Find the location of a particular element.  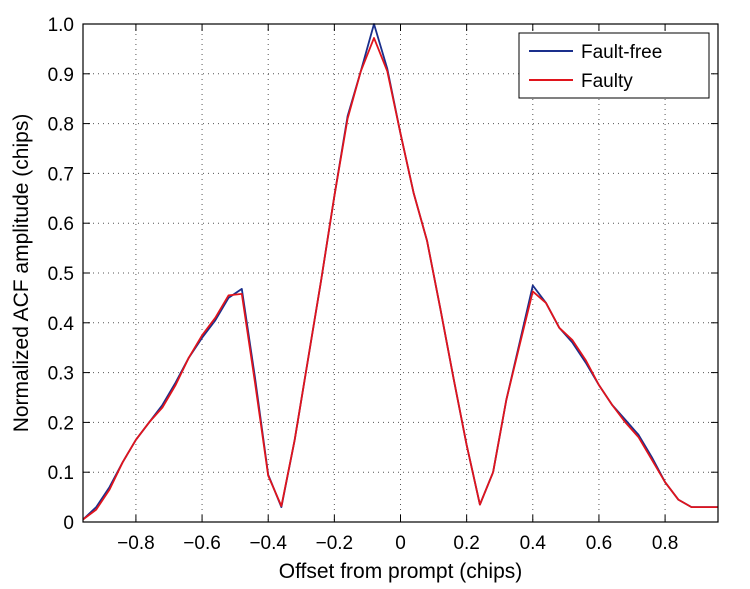

y-tick-label: 0.3 is located at coordinates (61, 374).